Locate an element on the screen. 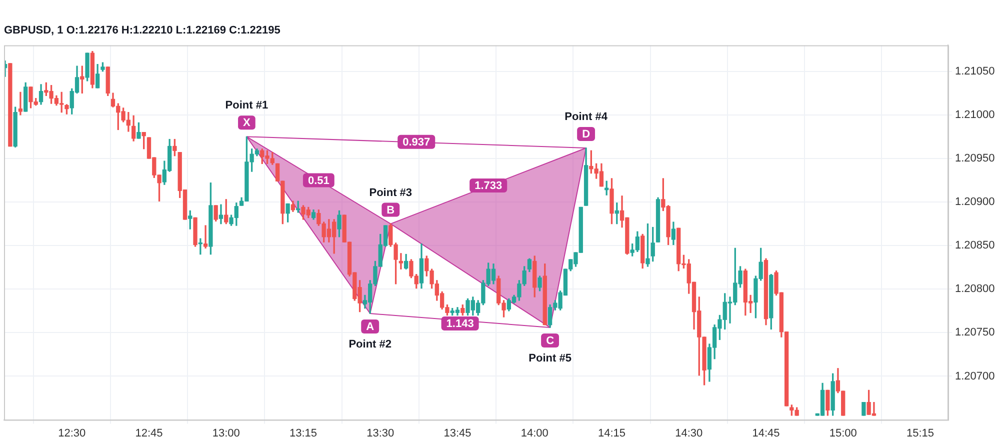 This screenshot has width=1000, height=445. x-tick-label: 13:45 is located at coordinates (458, 433).